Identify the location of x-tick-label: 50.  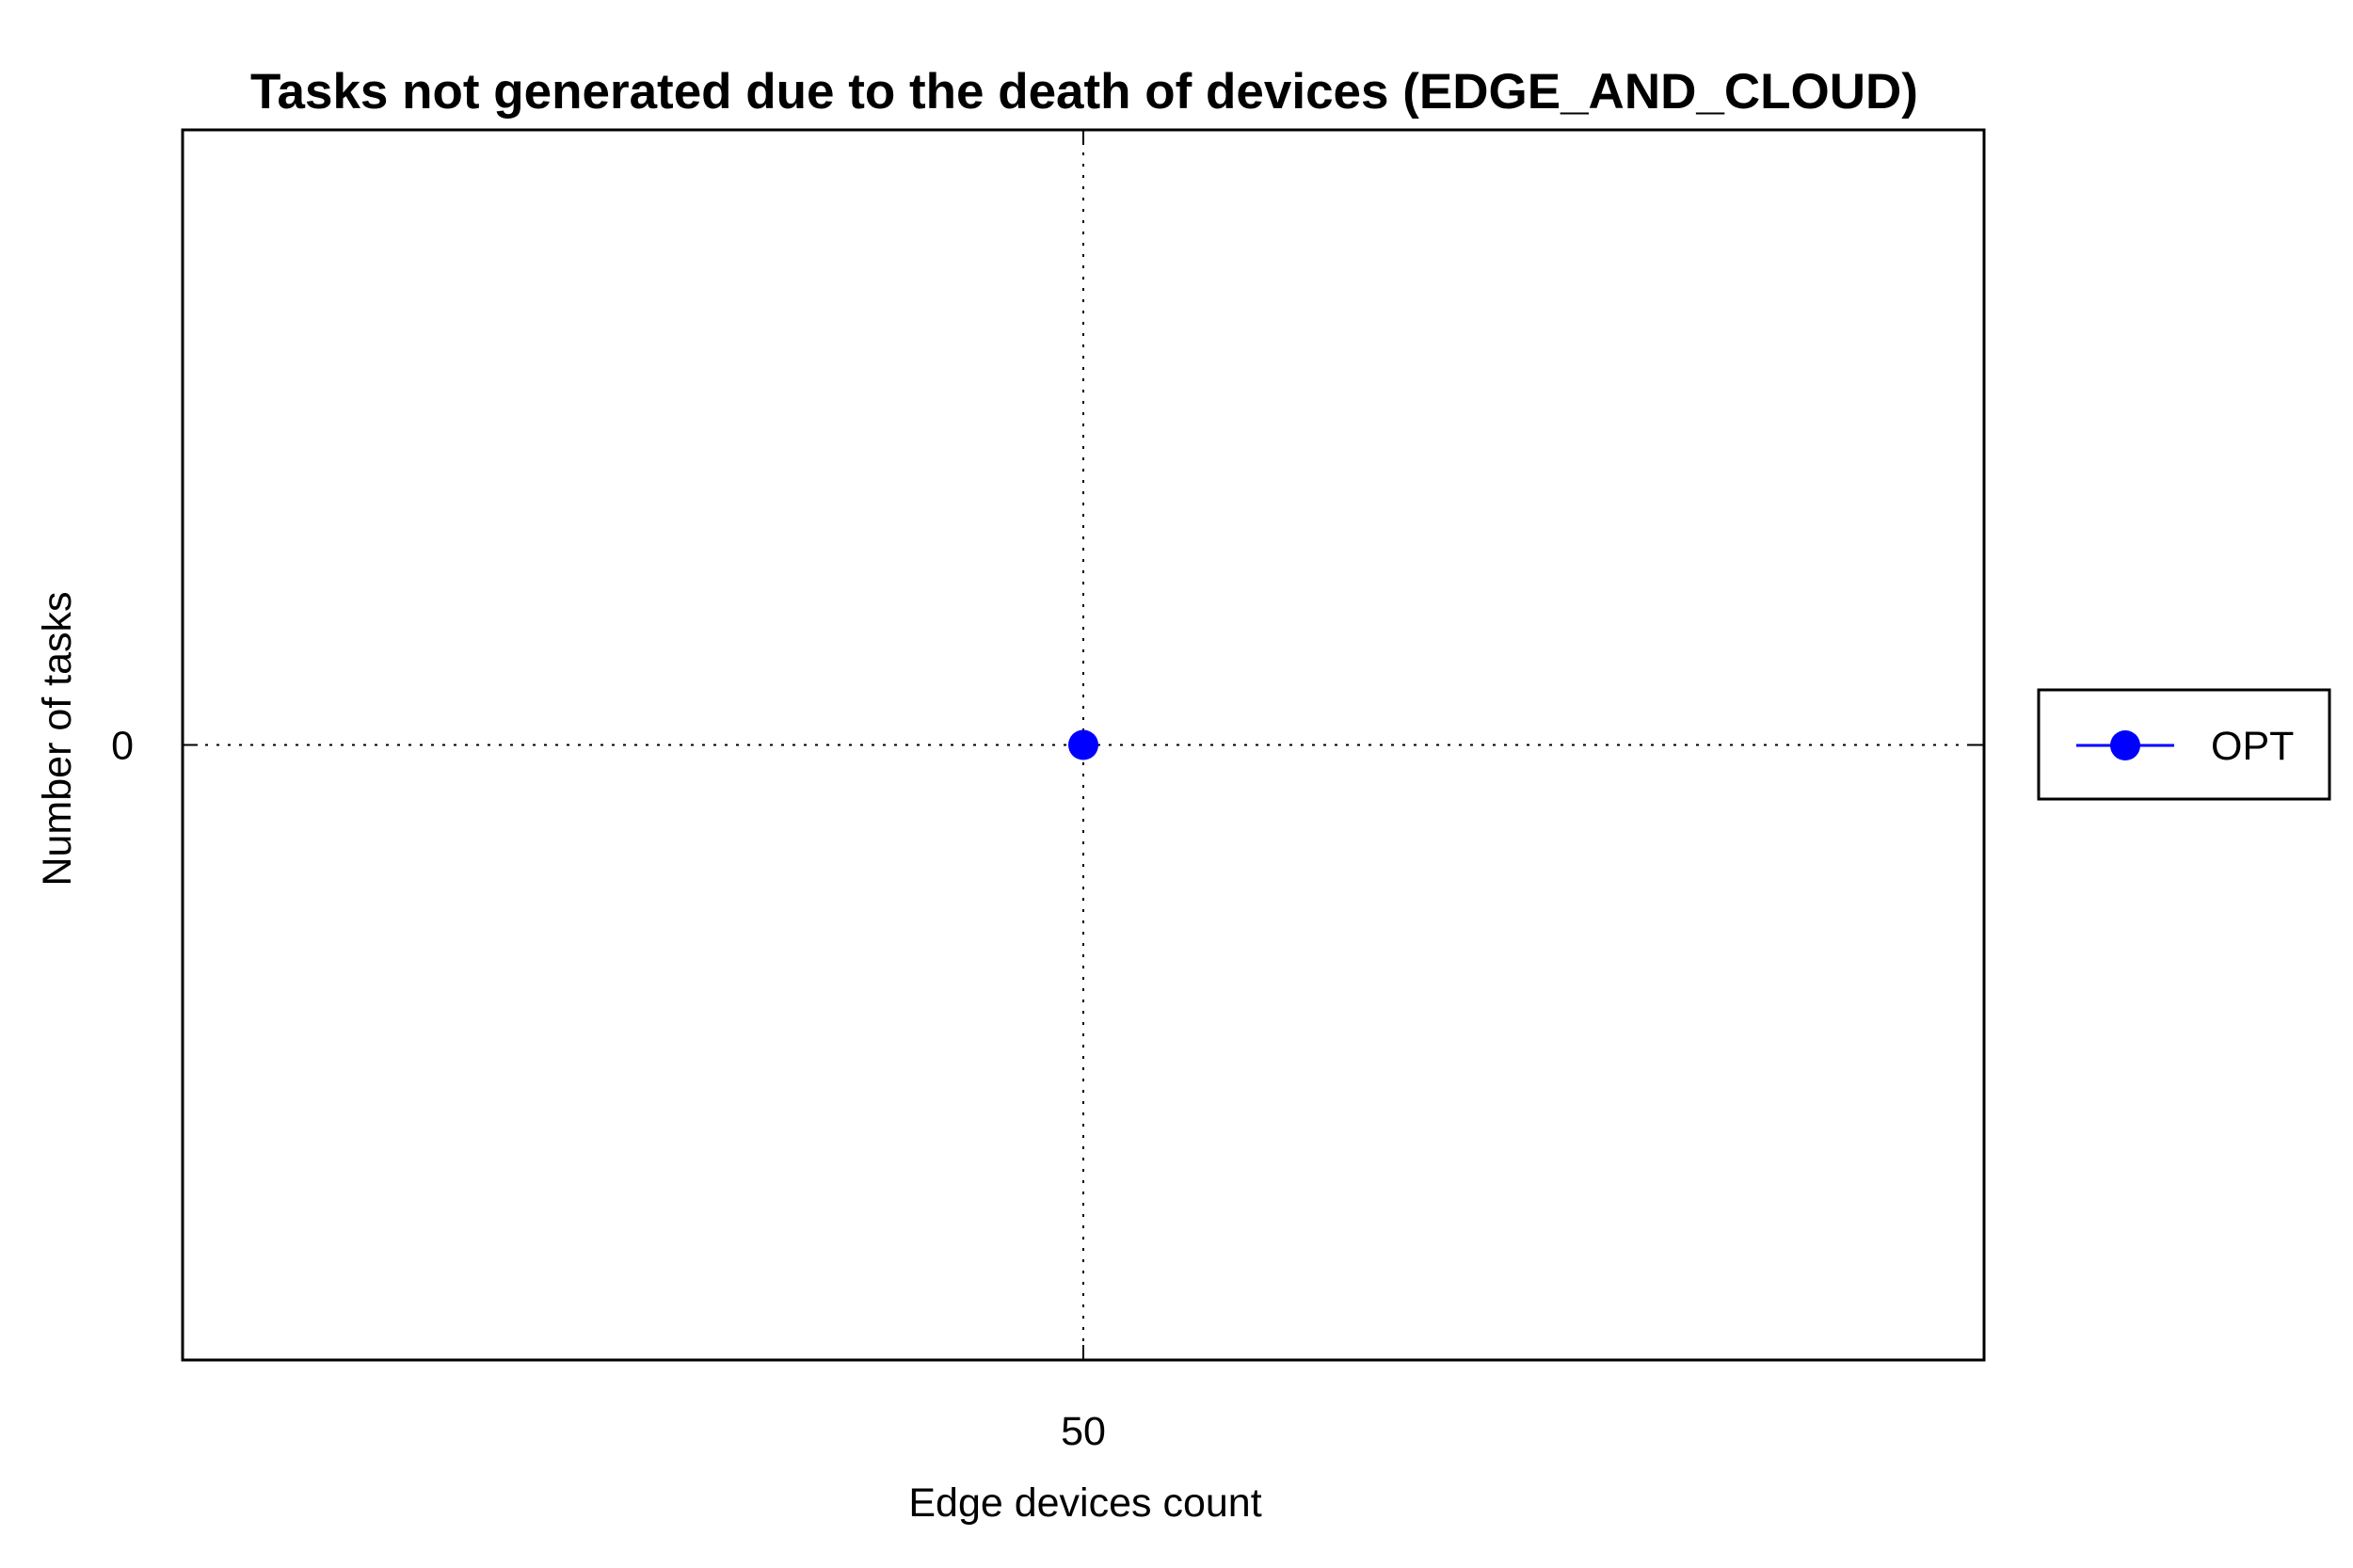
(1083, 1431).